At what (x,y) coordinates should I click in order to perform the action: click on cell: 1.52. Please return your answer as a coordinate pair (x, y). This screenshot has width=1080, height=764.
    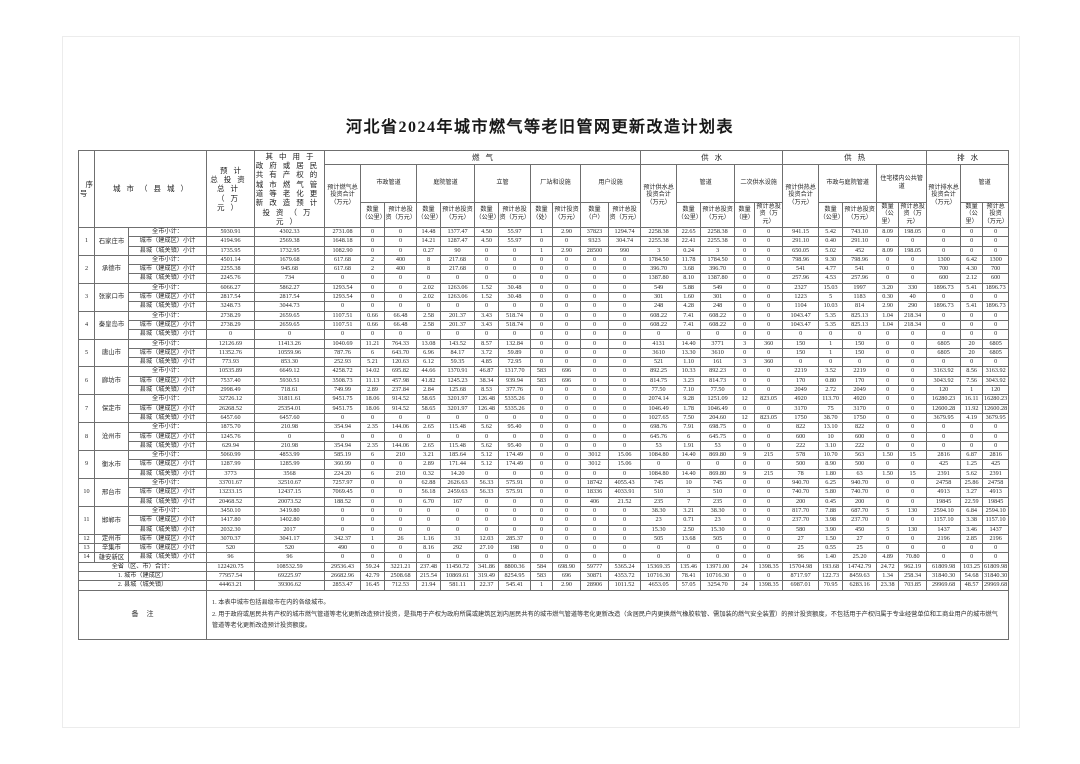
    Looking at the image, I should click on (486, 297).